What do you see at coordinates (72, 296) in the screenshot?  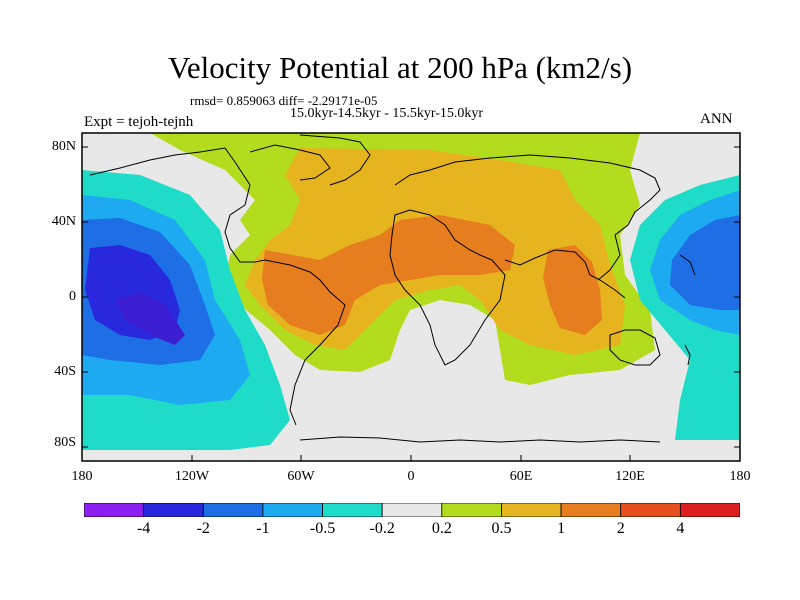 I see `lat-tick-label: 0` at bounding box center [72, 296].